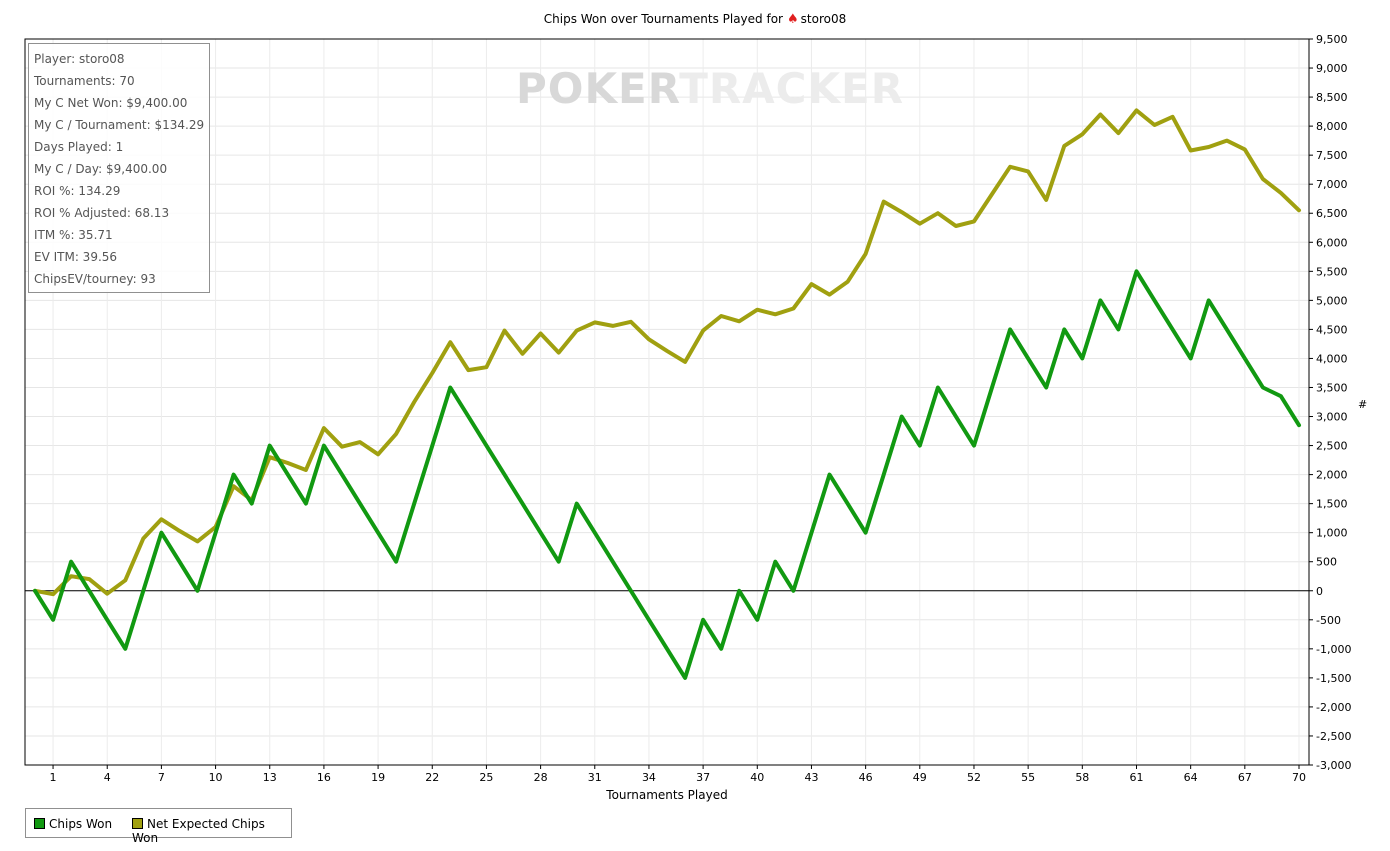 This screenshot has width=1390, height=851. Describe the element at coordinates (1332, 533) in the screenshot. I see `y-tick-label: 1,000` at that location.